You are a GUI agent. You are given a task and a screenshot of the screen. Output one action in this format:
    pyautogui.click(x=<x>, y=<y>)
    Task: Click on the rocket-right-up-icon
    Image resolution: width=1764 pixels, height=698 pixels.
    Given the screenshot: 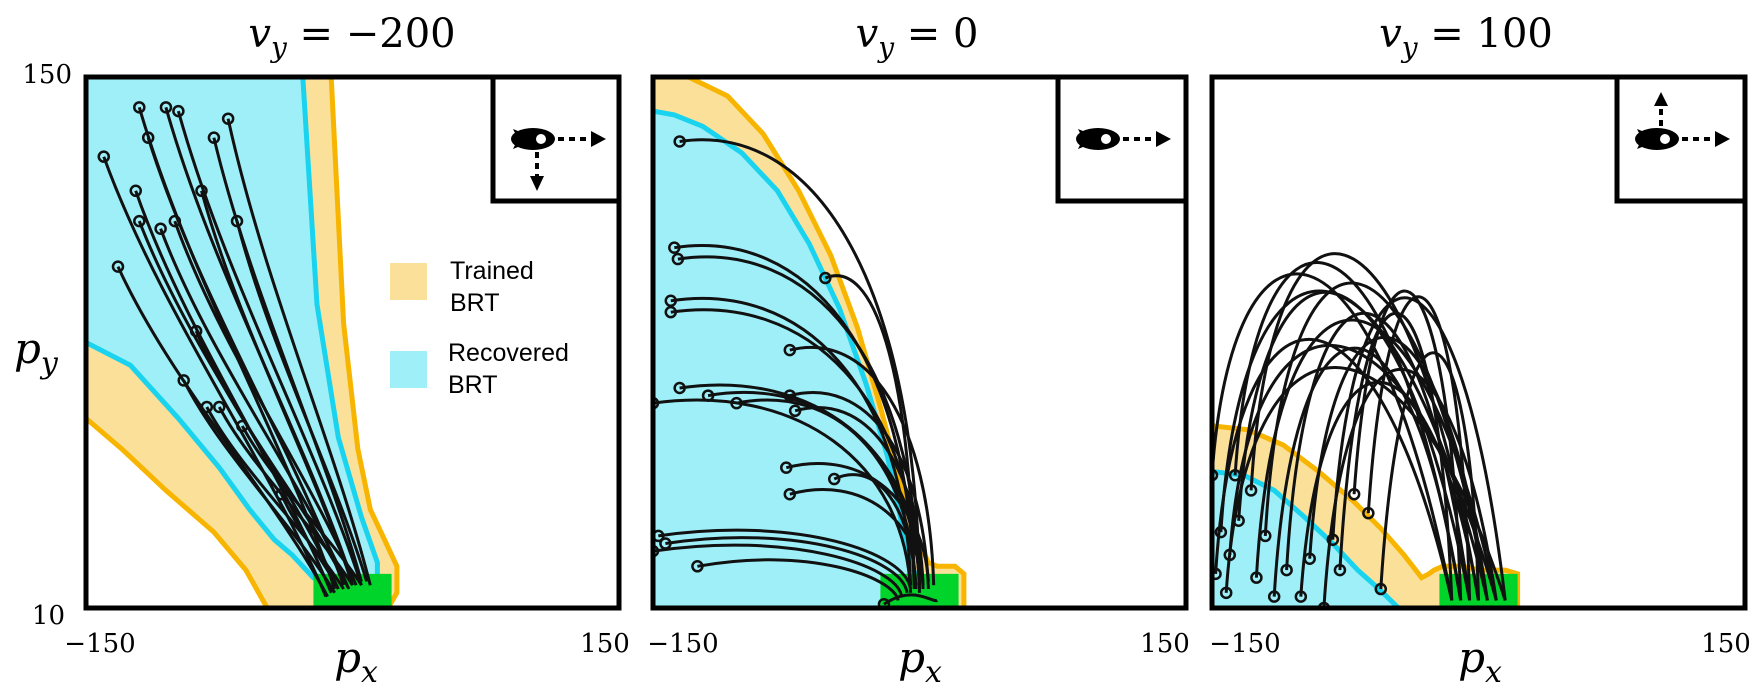 What is the action you would take?
    pyautogui.click(x=1681, y=139)
    